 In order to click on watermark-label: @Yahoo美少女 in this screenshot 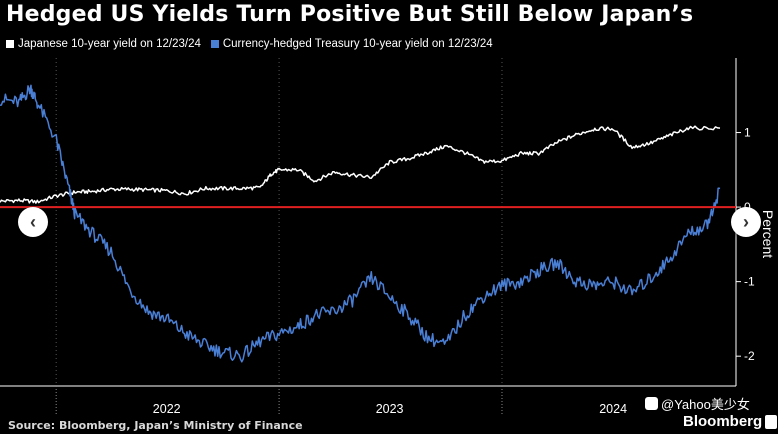, I will do `click(705, 404)`.